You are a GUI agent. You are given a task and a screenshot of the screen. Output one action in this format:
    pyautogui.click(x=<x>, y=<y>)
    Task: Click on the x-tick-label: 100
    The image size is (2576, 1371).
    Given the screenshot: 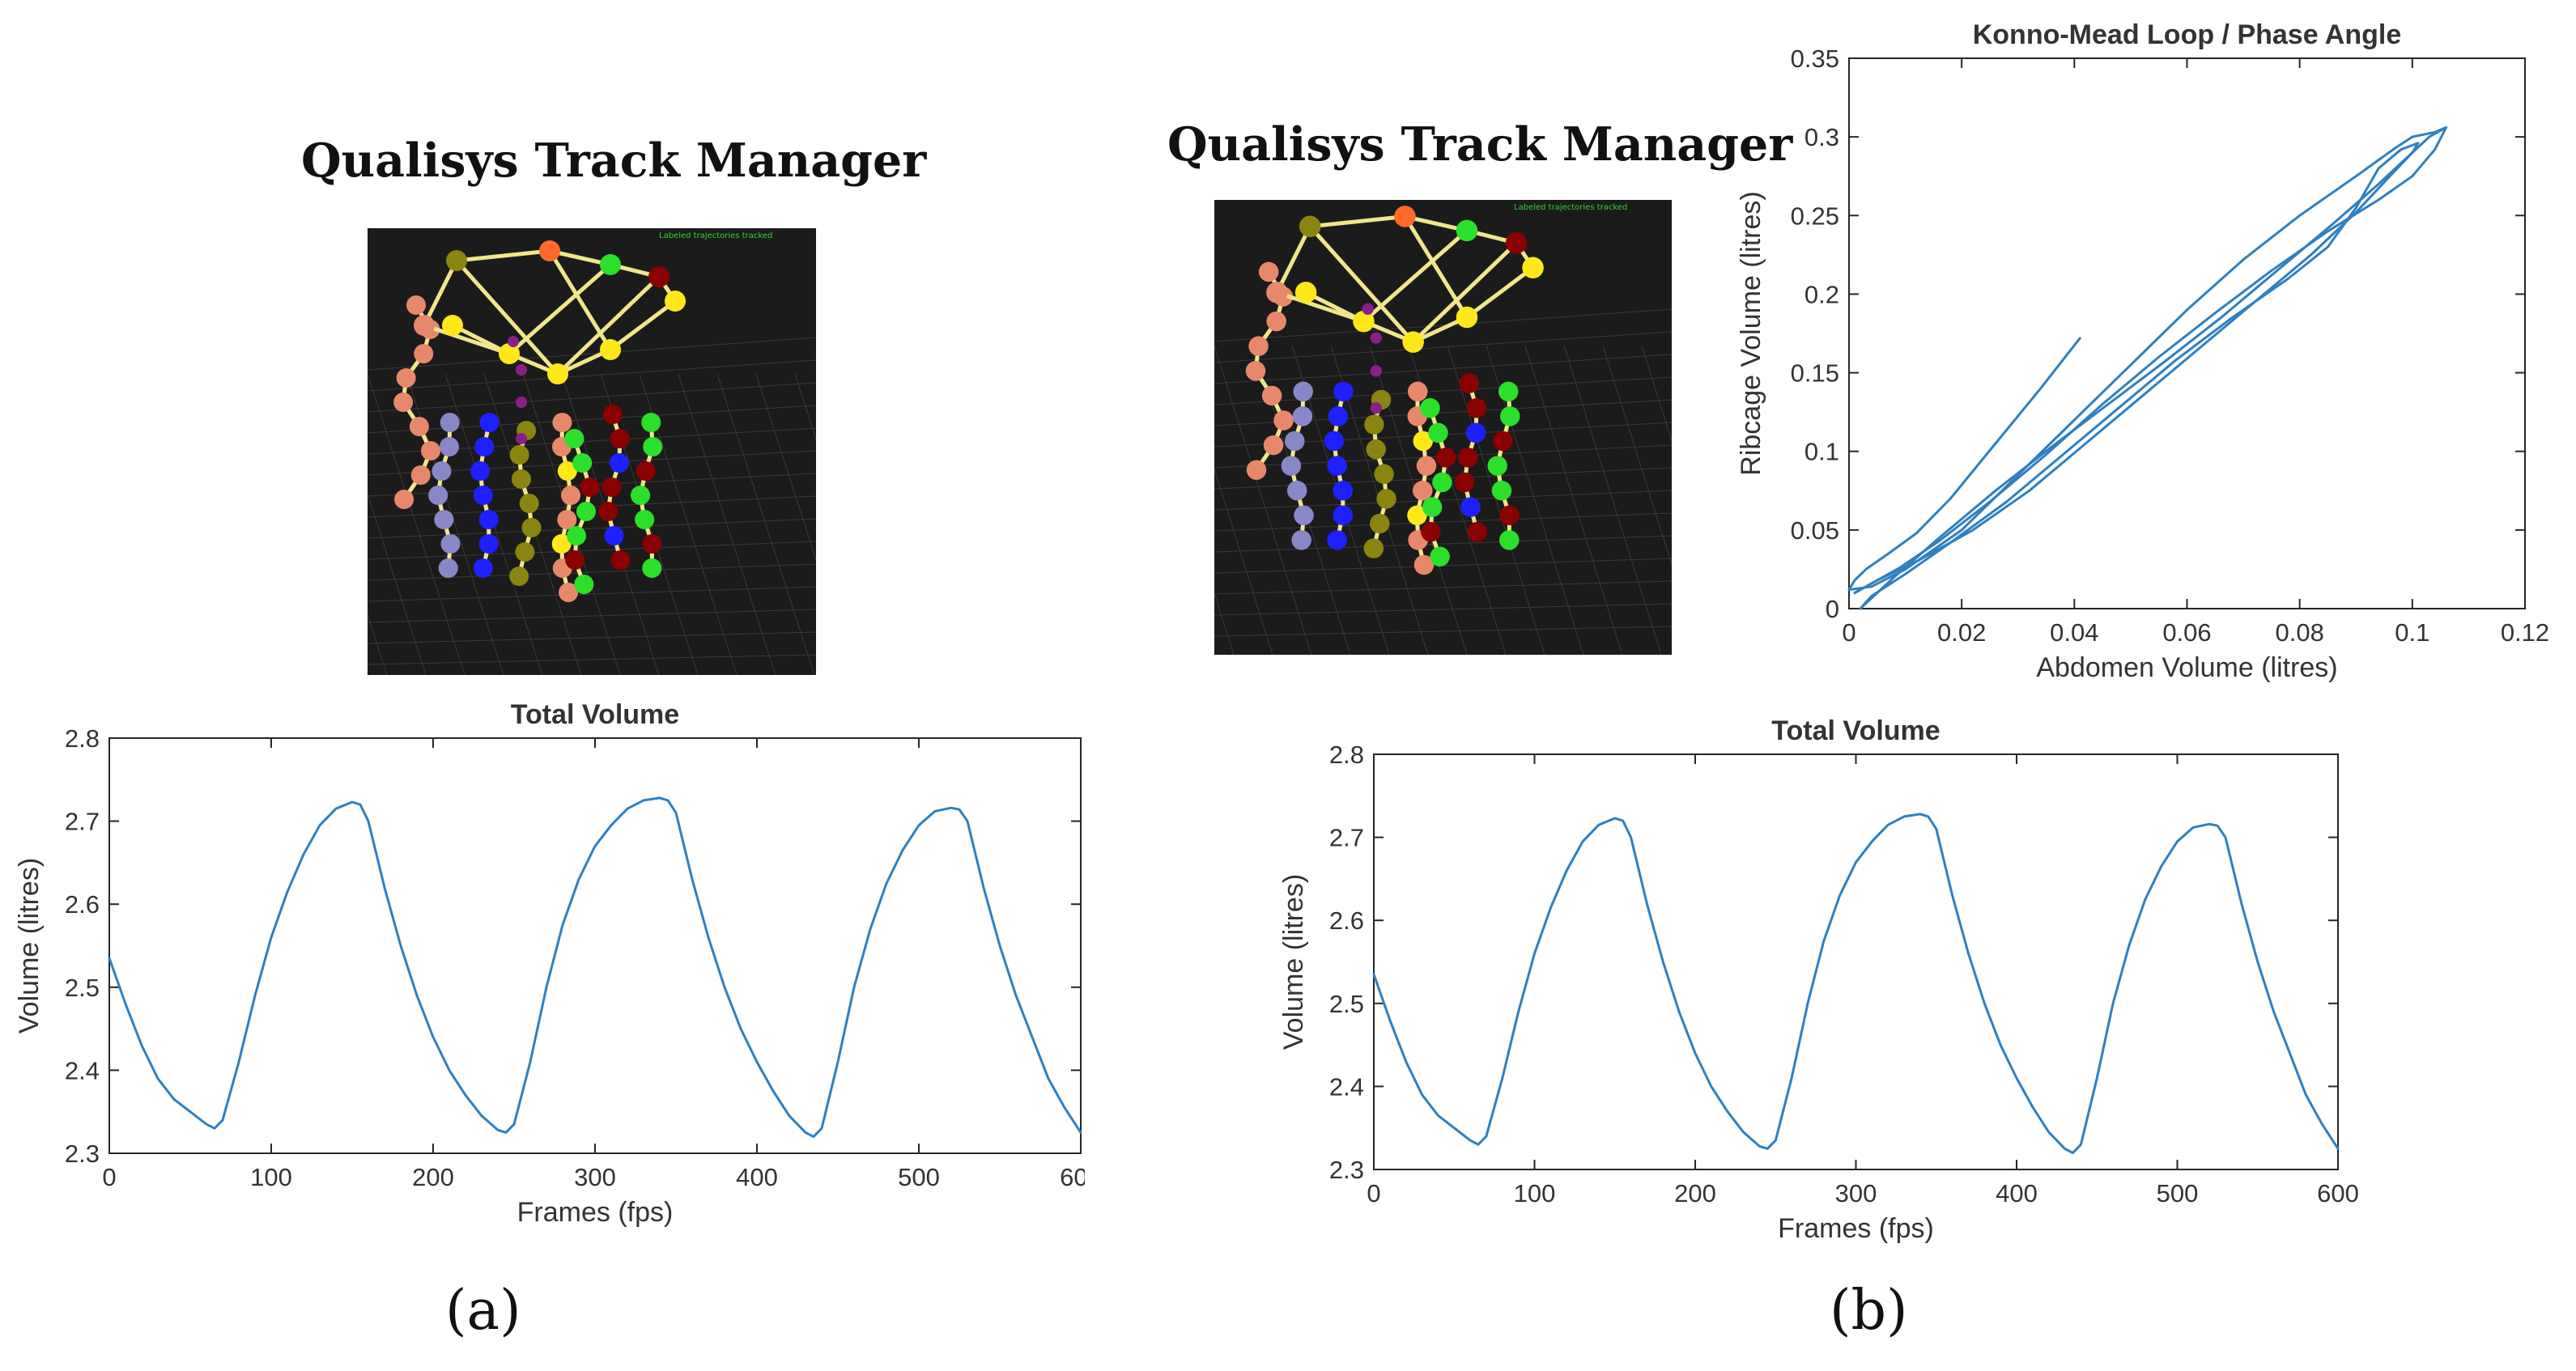 What is the action you would take?
    pyautogui.click(x=271, y=1177)
    